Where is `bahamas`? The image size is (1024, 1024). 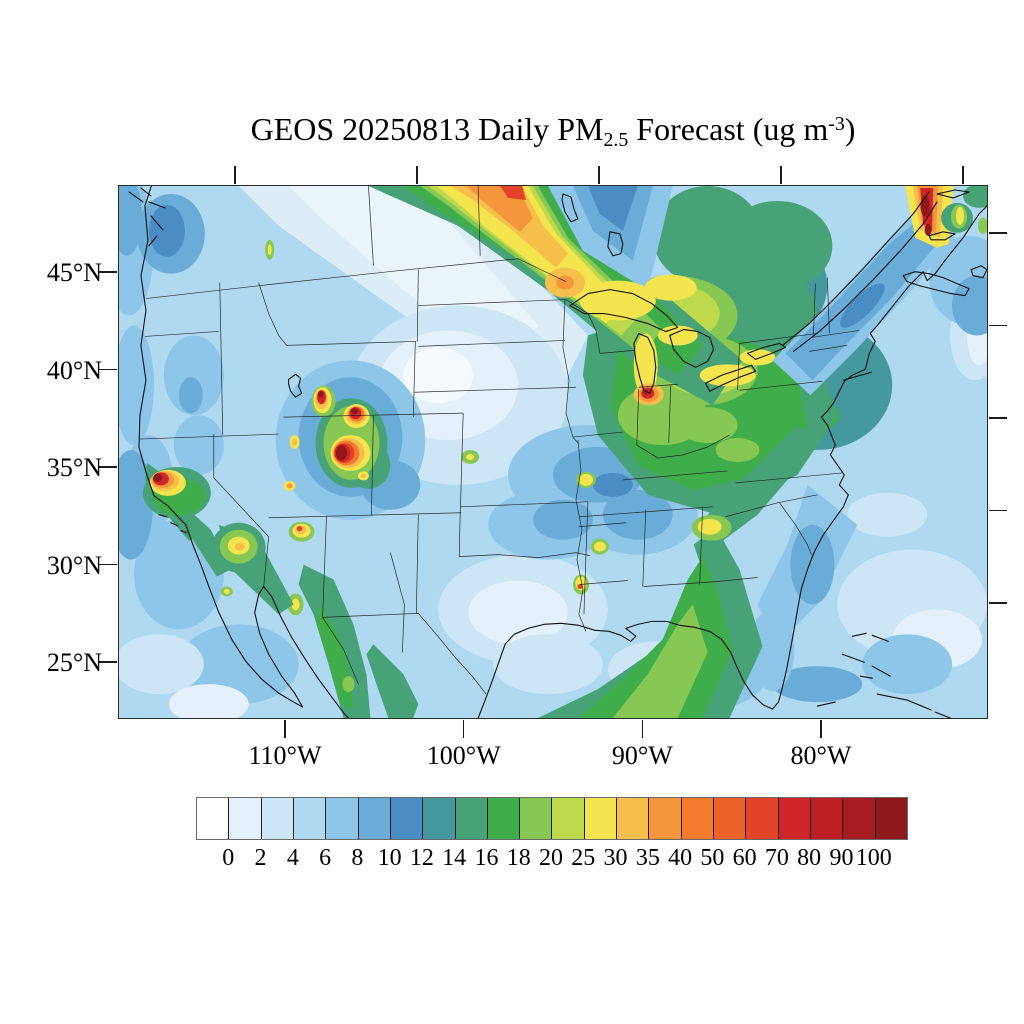 bahamas is located at coordinates (866, 655).